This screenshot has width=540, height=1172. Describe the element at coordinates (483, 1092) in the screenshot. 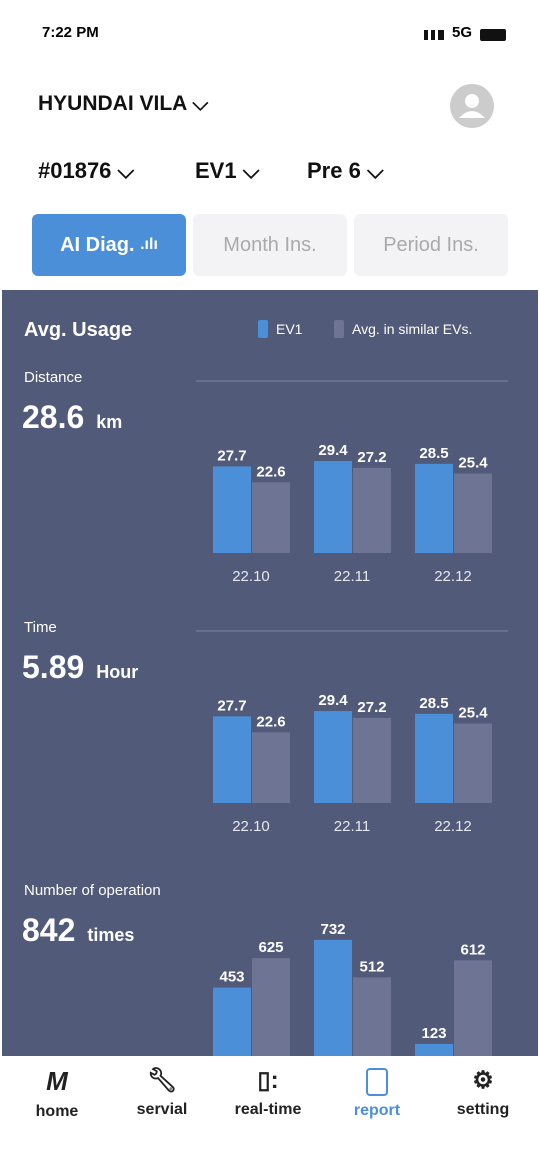

I see `nav-item: ⚙︎ setting` at that location.